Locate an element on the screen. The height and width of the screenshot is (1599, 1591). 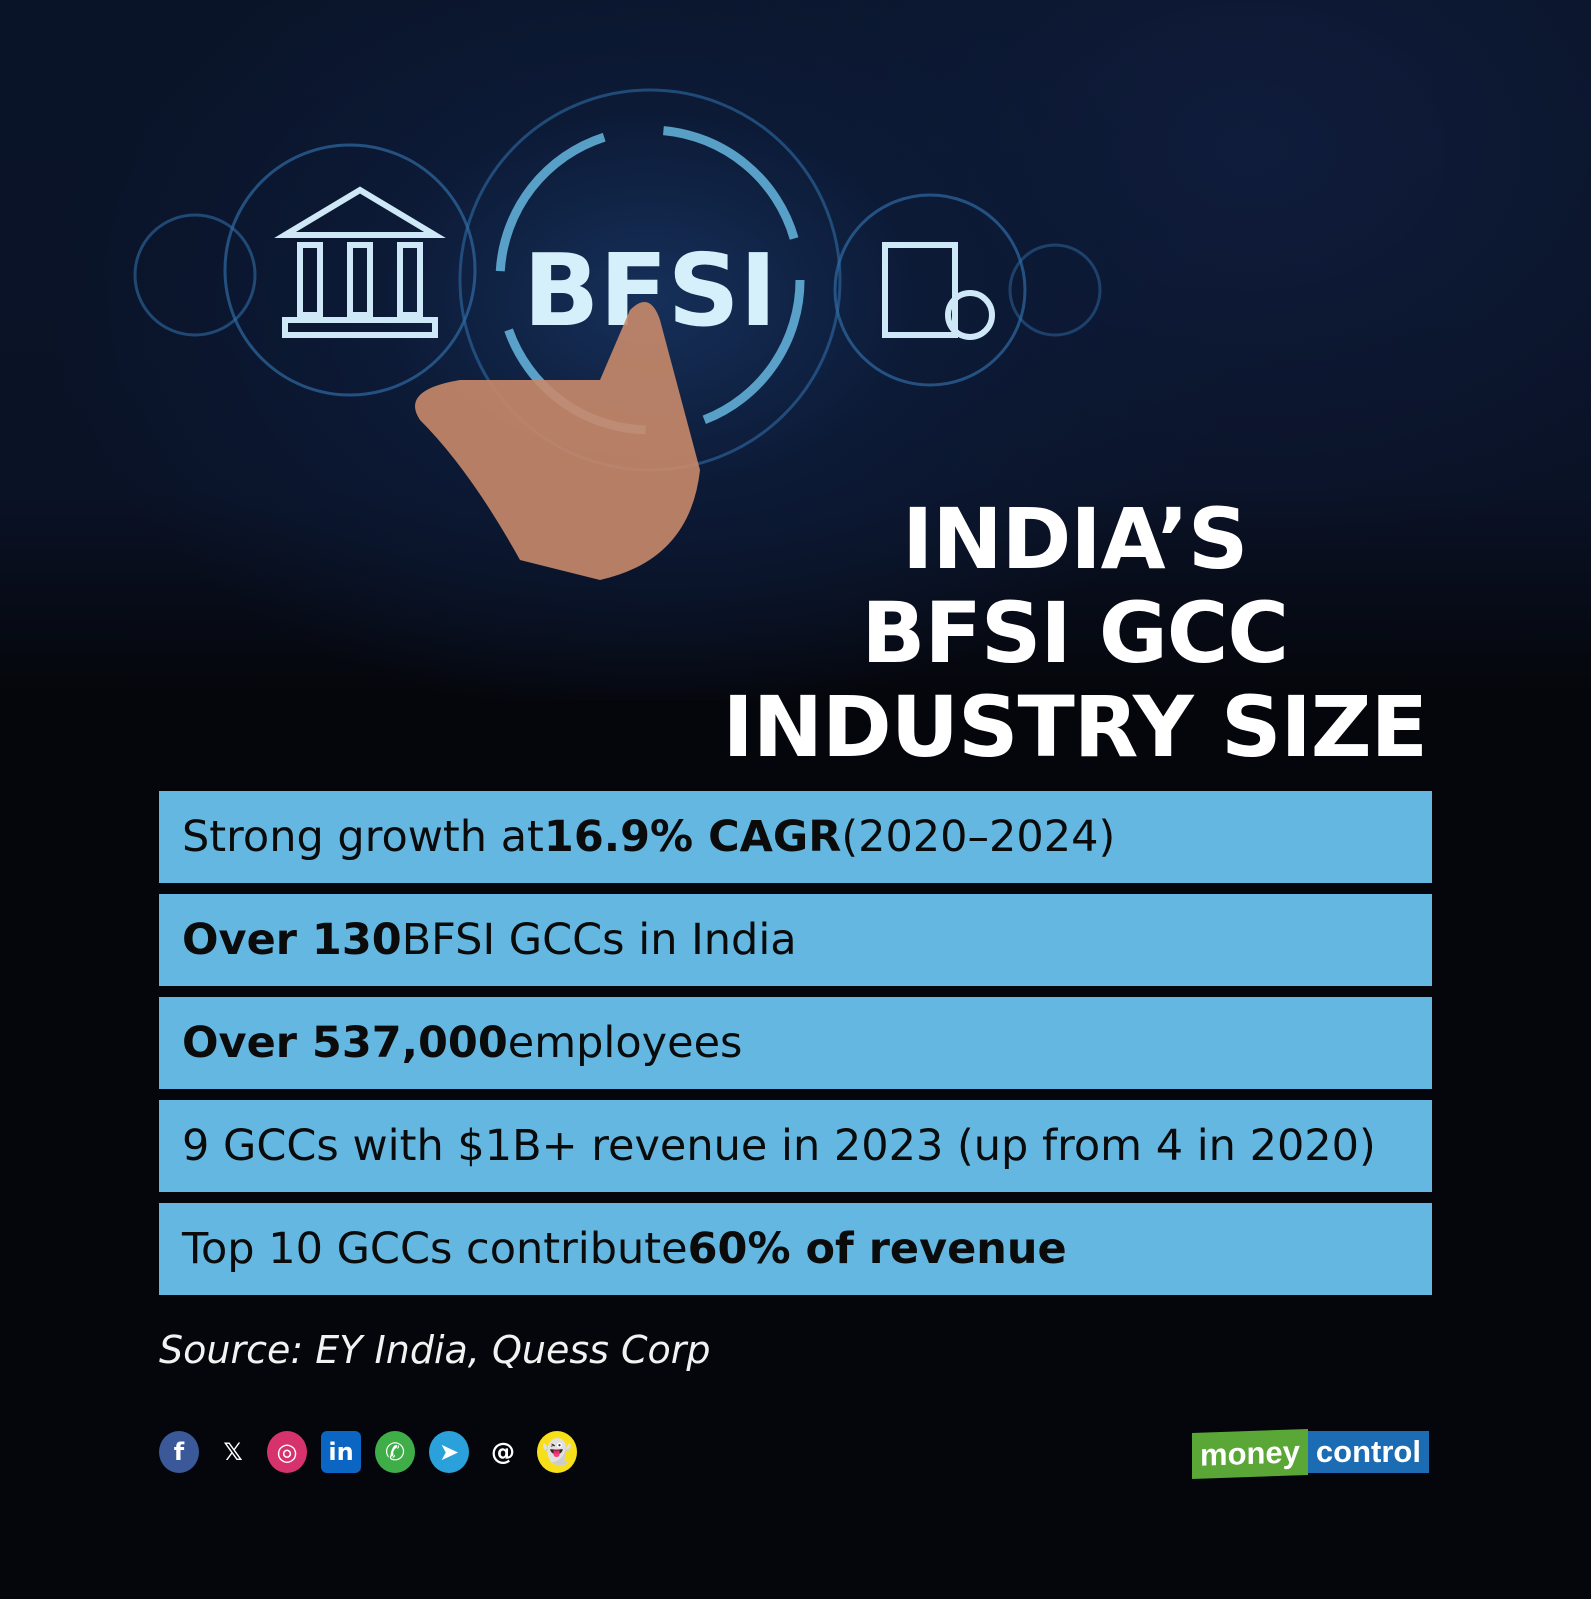
fact-row: Over 537,000 employees is located at coordinates (795, 1043).